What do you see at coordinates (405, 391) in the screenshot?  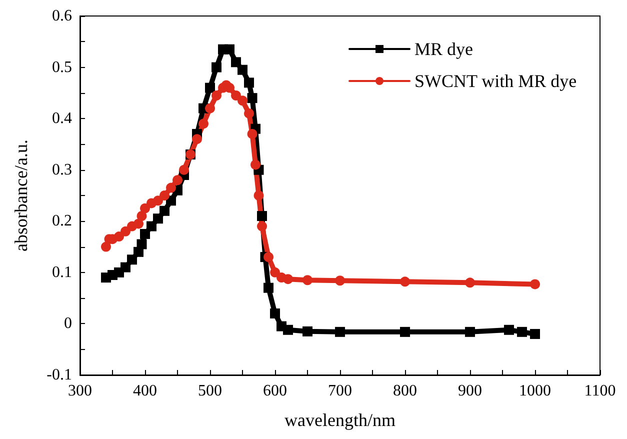 I see `x-tick-label: 800` at bounding box center [405, 391].